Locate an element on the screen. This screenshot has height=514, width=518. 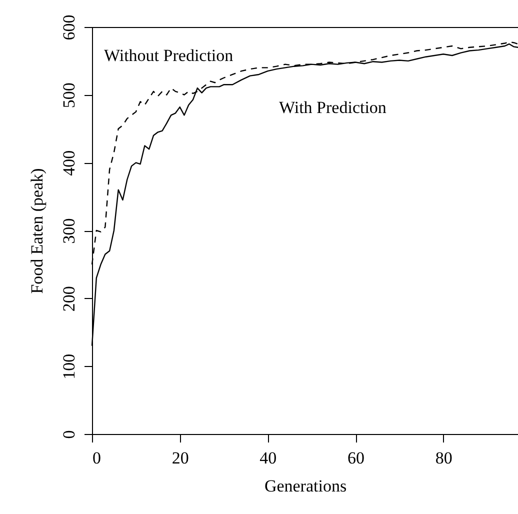
annotation: Without Prediction is located at coordinates (169, 55).